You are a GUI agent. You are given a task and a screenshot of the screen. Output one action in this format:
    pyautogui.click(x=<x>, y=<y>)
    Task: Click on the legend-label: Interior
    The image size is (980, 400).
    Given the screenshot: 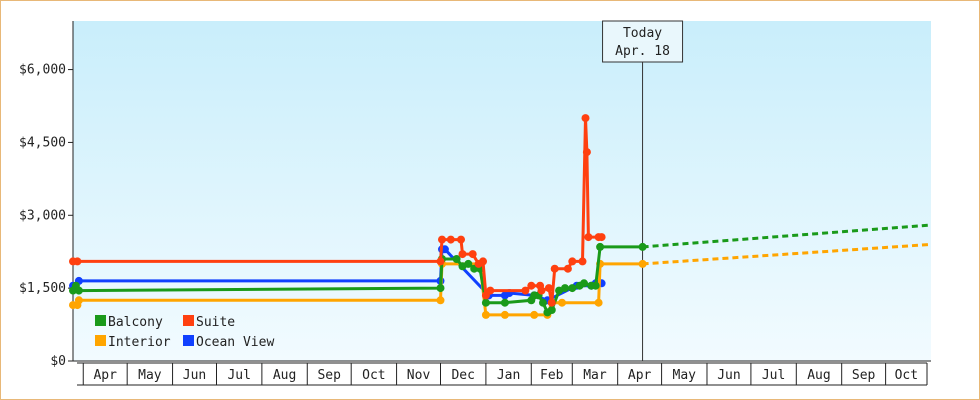 What is the action you would take?
    pyautogui.click(x=139, y=342)
    